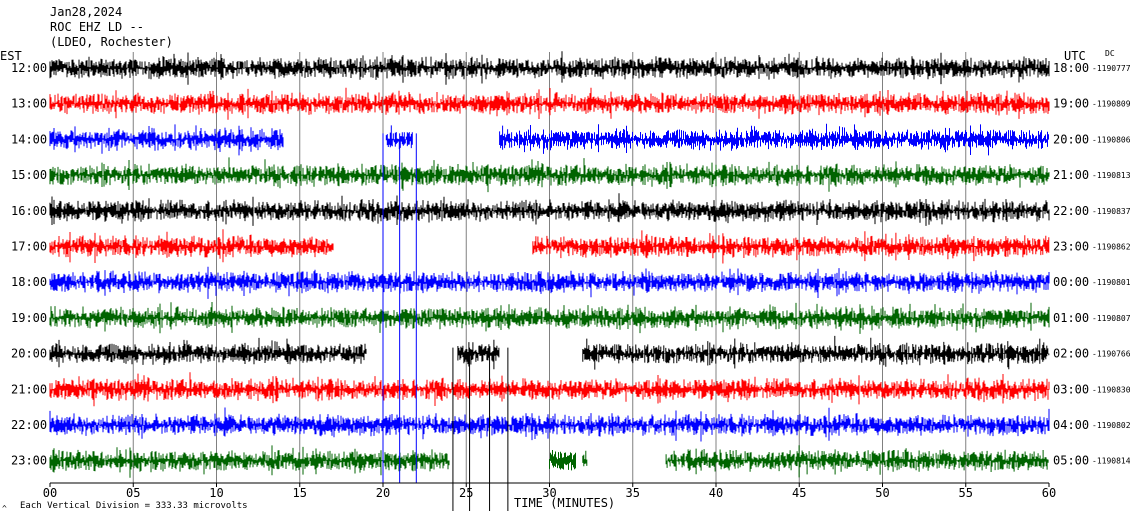 This screenshot has width=1130, height=519. I want to click on network-subtitle: (LDEO, Rochester), so click(111, 42).